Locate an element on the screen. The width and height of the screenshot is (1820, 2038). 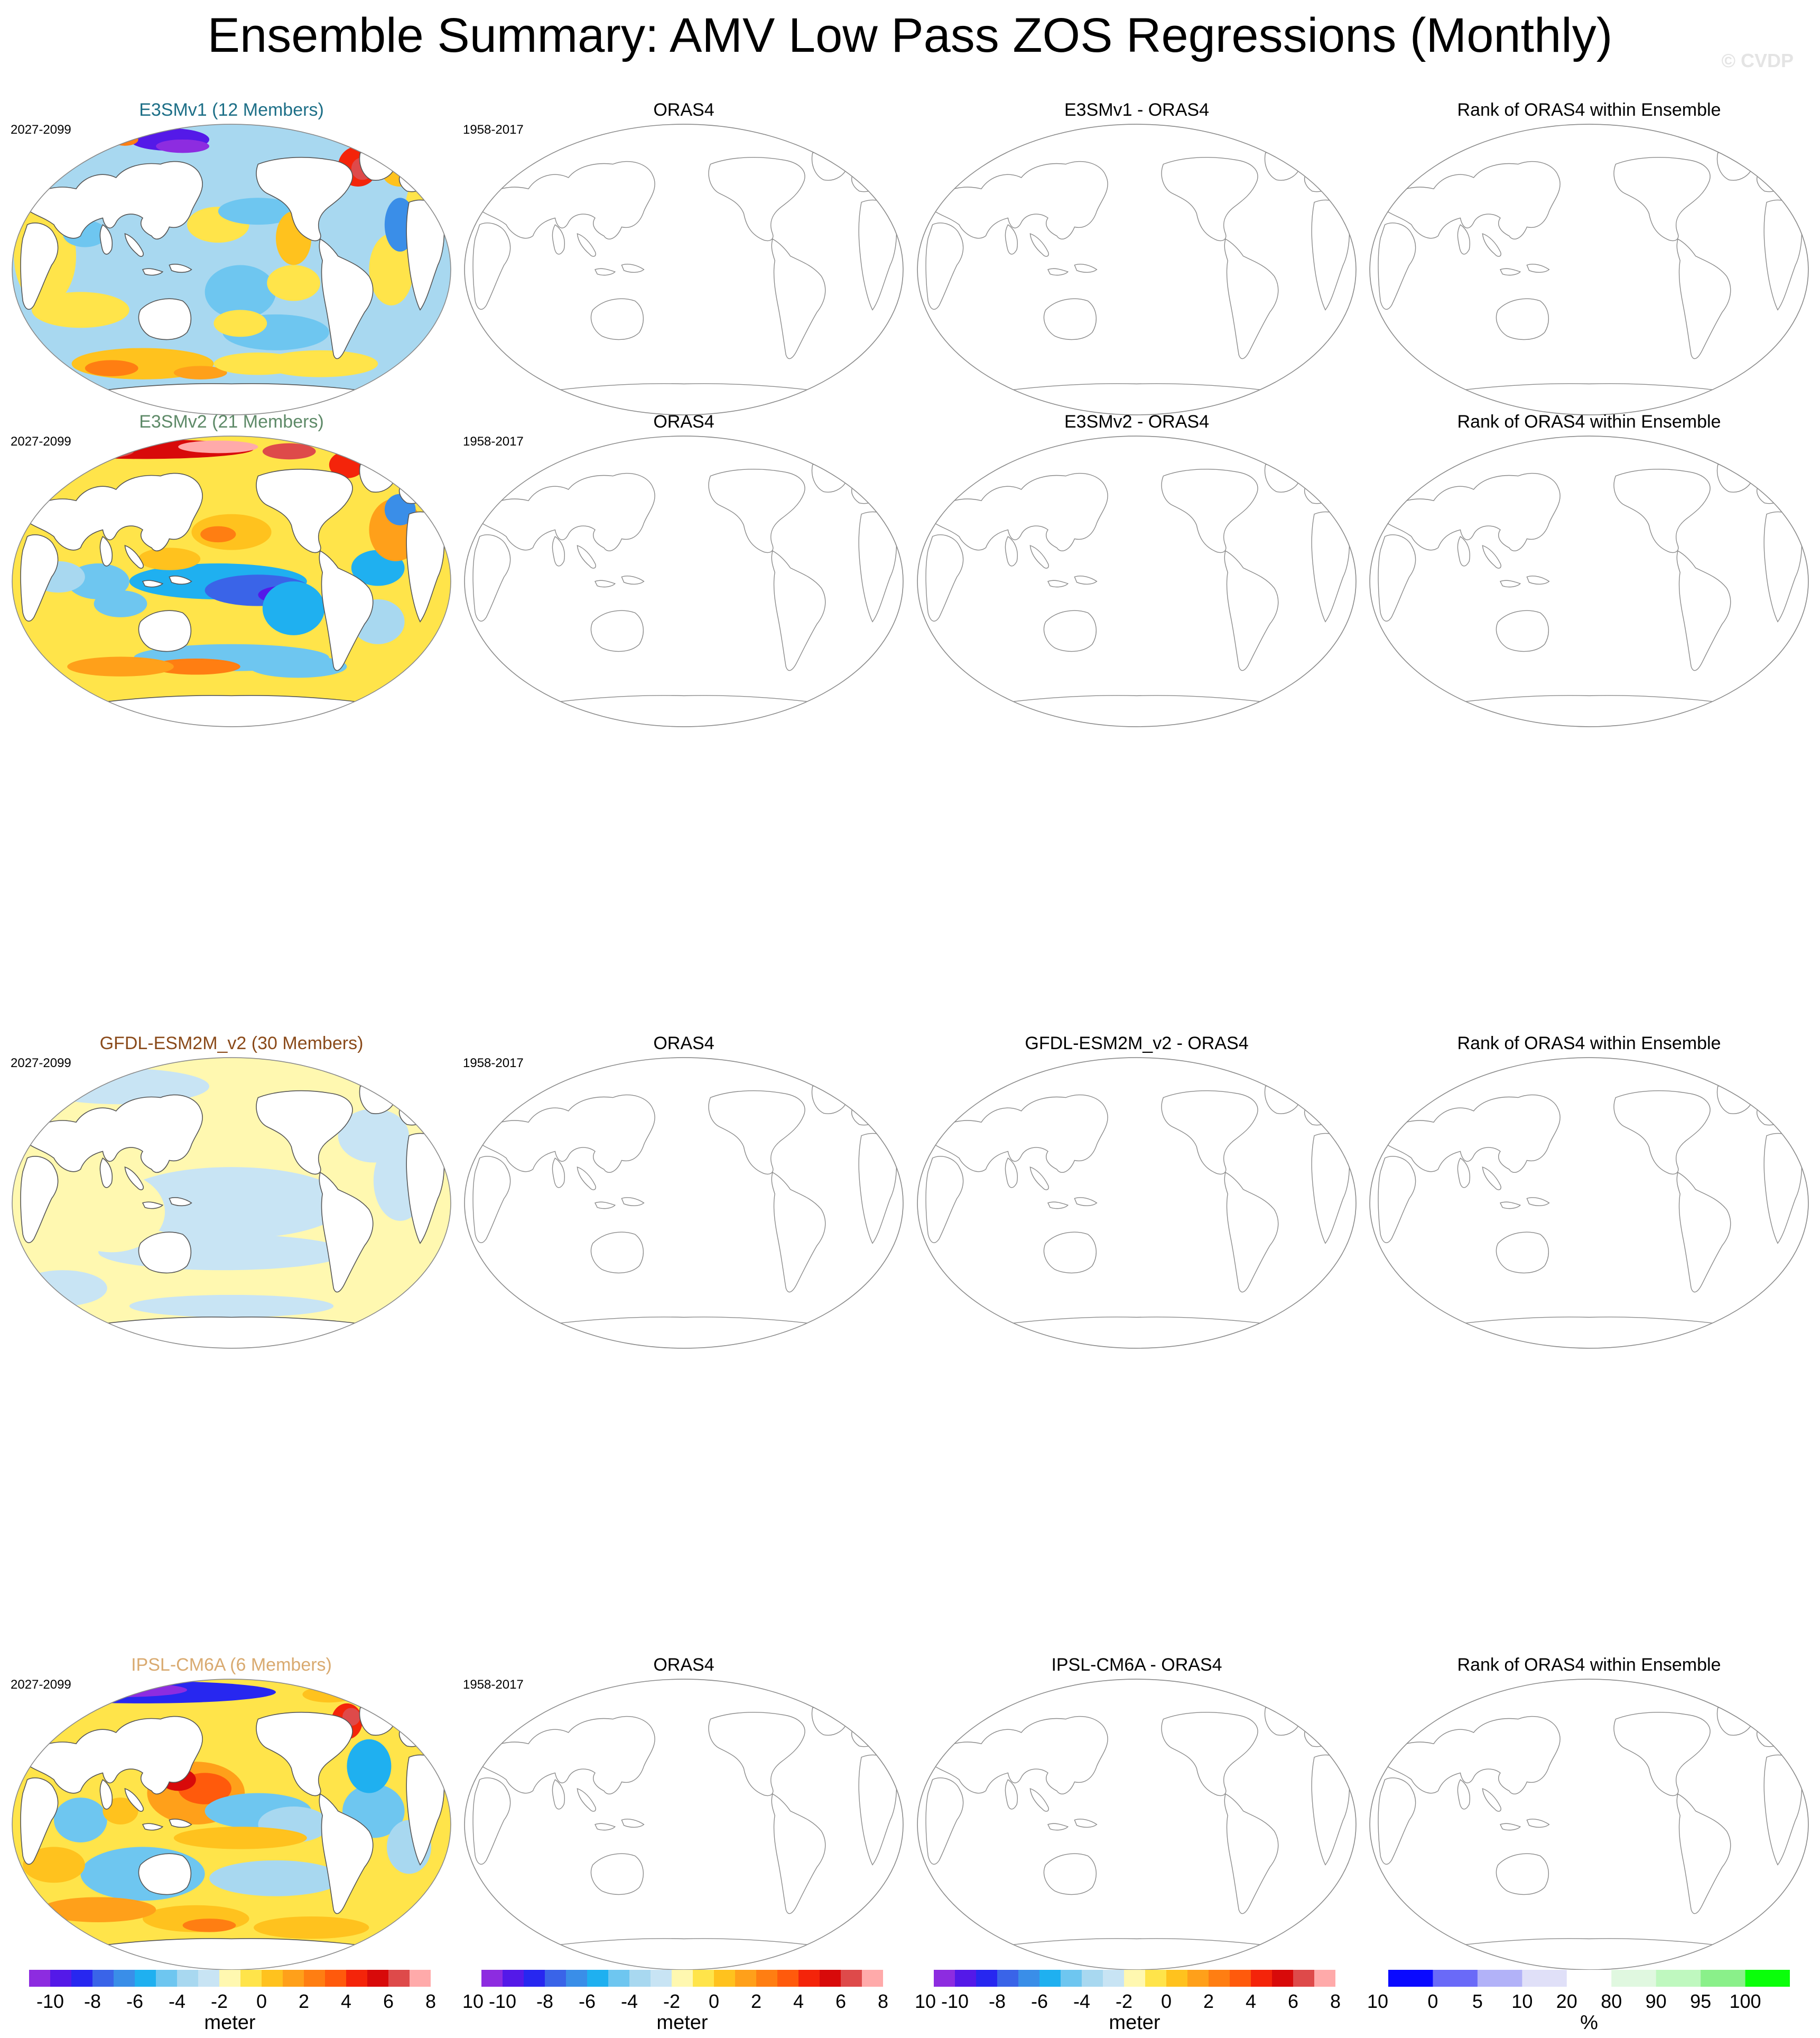
colorbar-tick-label: 5 is located at coordinates (1477, 2001).